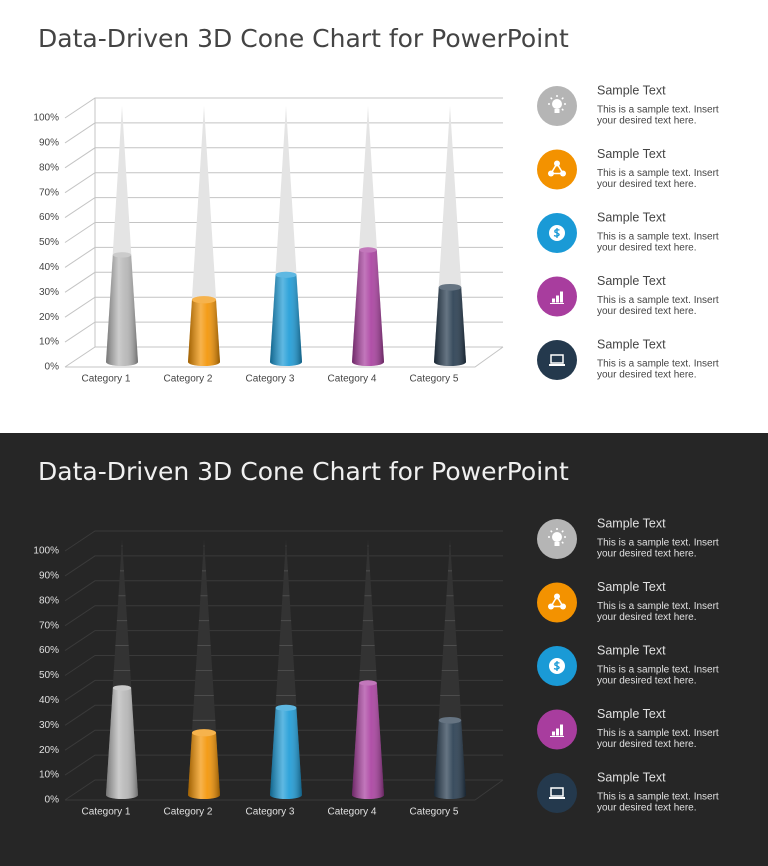  I want to click on grid-line, so click(283, 541).